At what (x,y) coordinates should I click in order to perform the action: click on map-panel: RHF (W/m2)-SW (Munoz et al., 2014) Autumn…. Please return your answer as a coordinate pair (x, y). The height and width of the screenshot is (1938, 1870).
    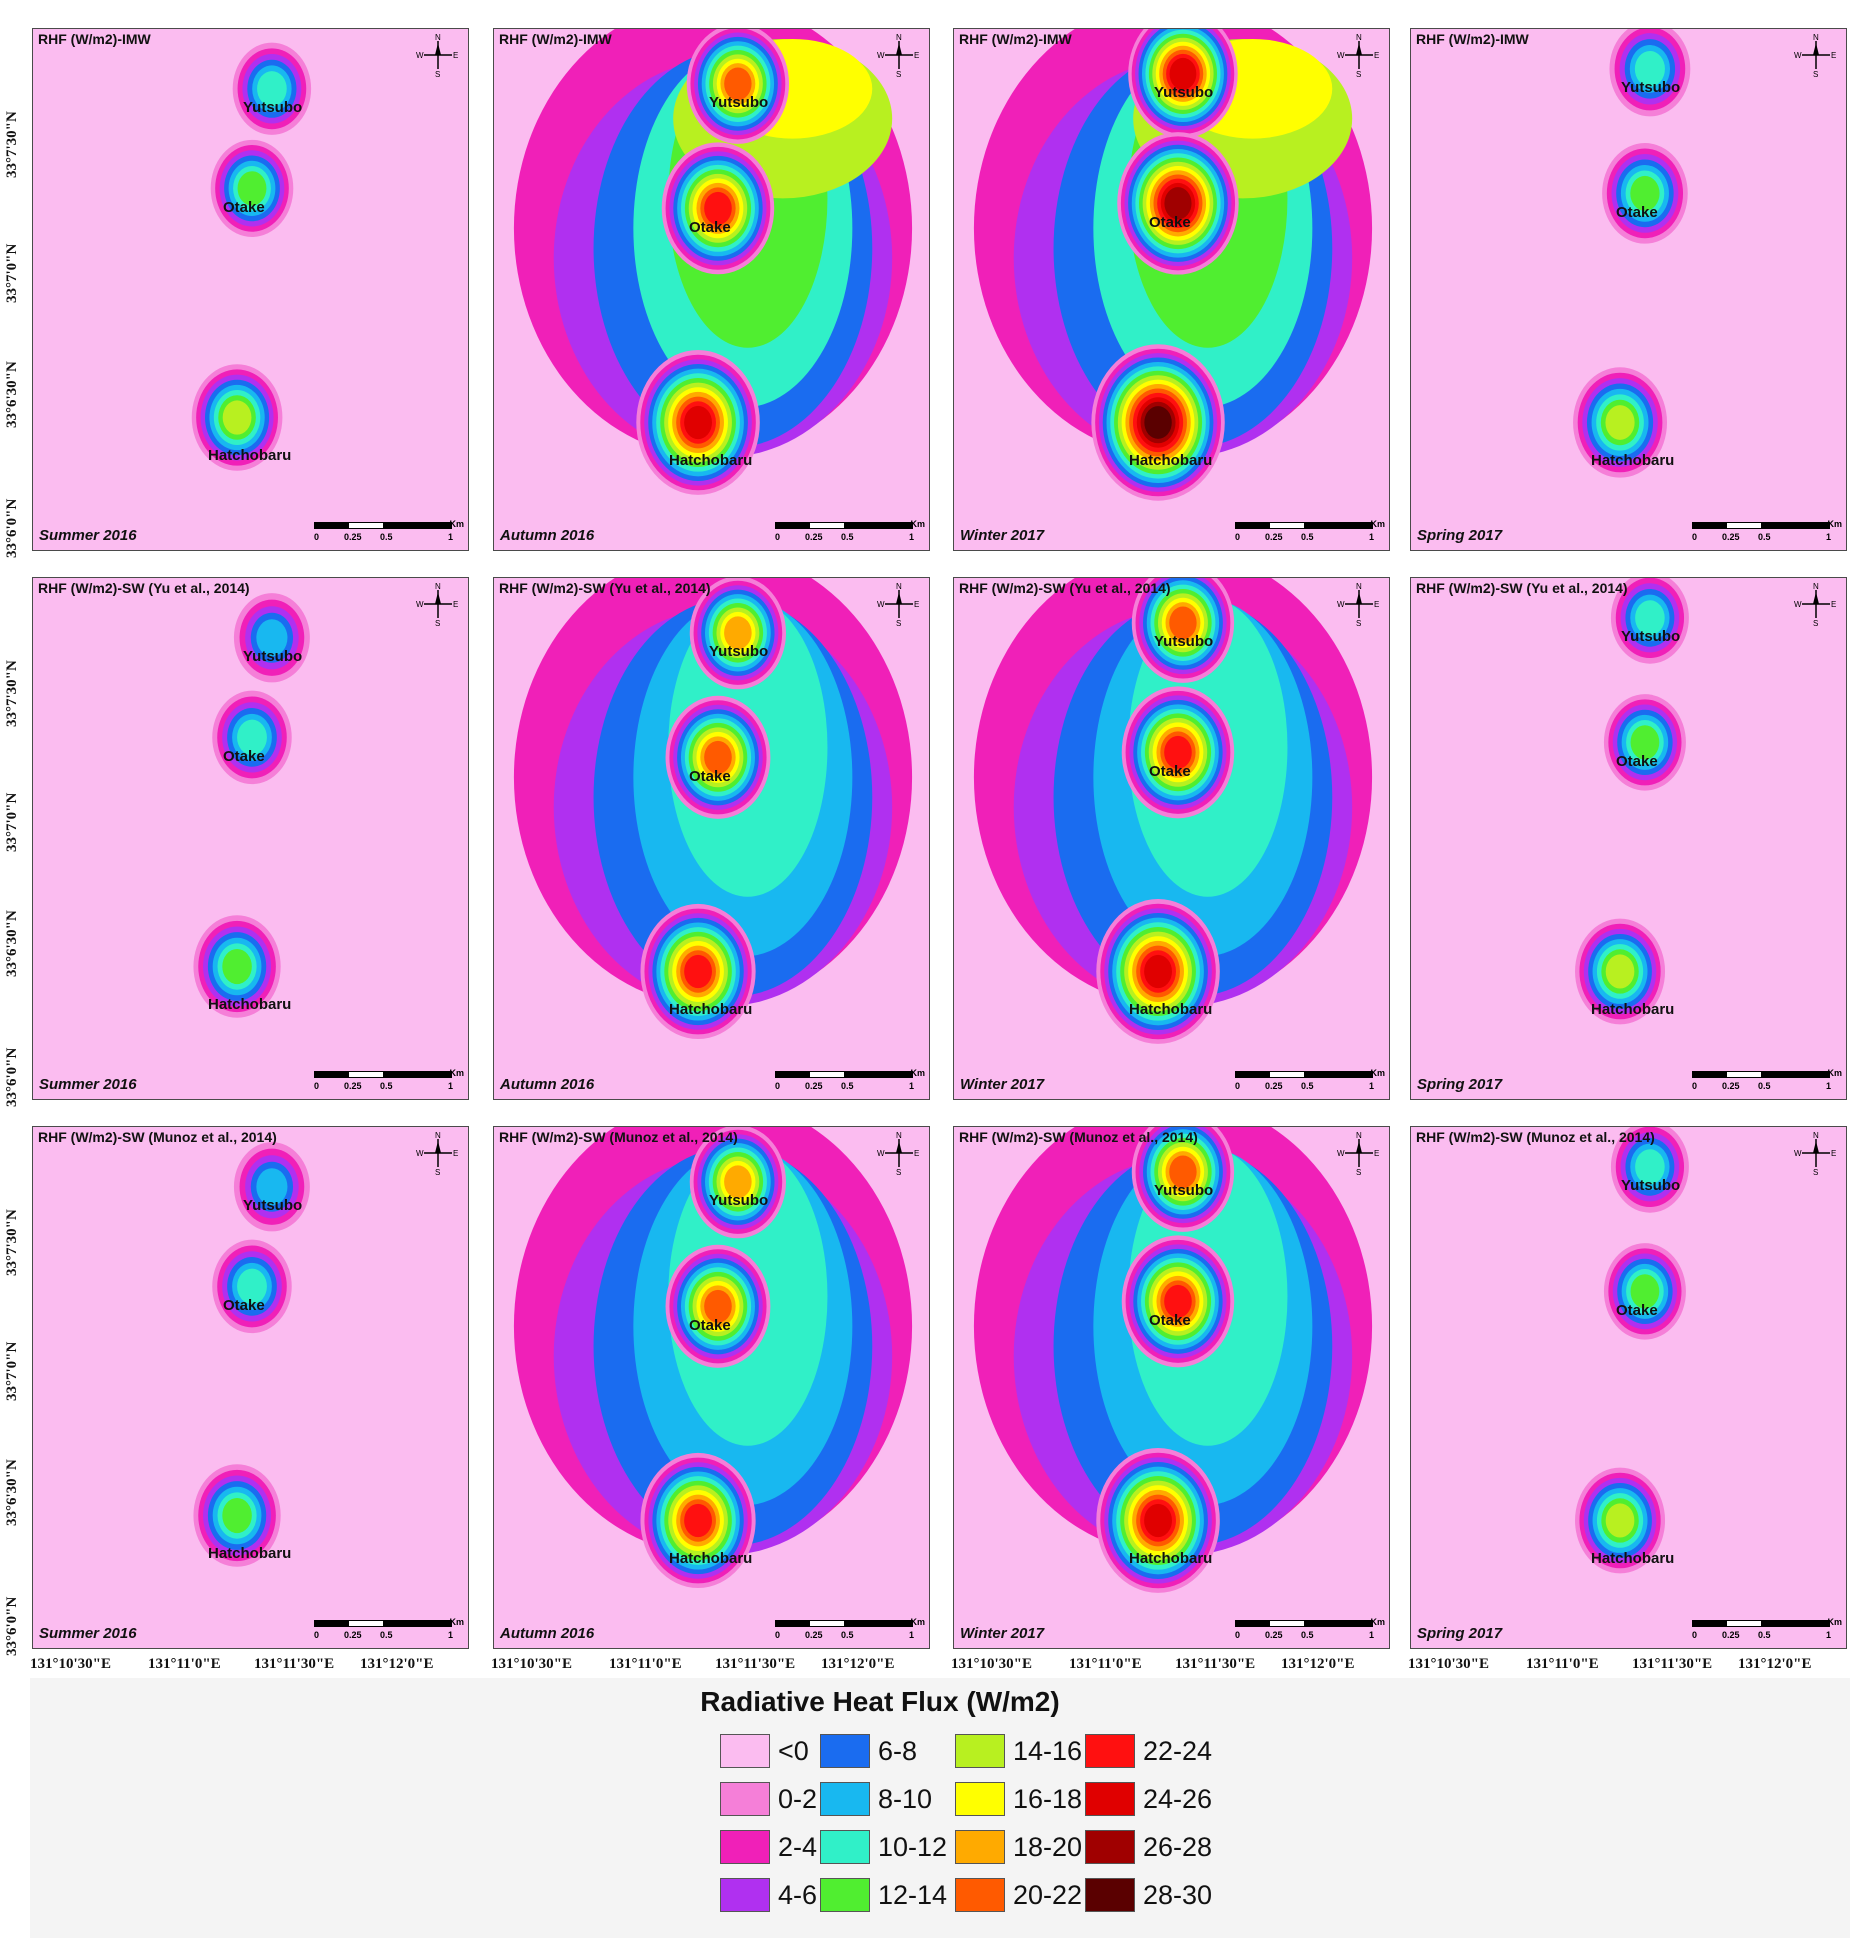
    Looking at the image, I should click on (711, 1387).